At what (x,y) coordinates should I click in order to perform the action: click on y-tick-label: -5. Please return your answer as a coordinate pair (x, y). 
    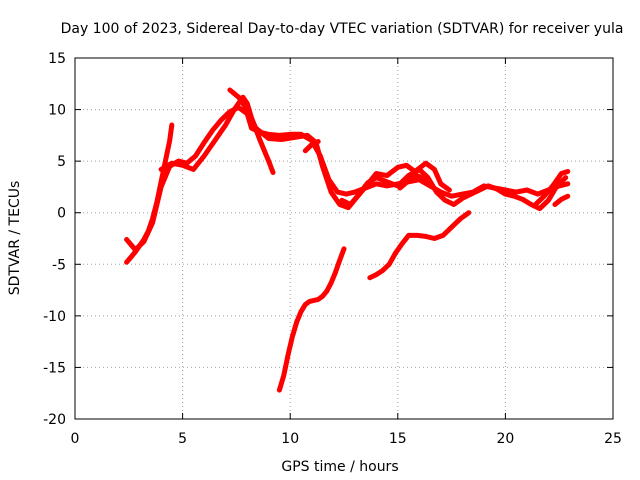
    Looking at the image, I should click on (59, 265).